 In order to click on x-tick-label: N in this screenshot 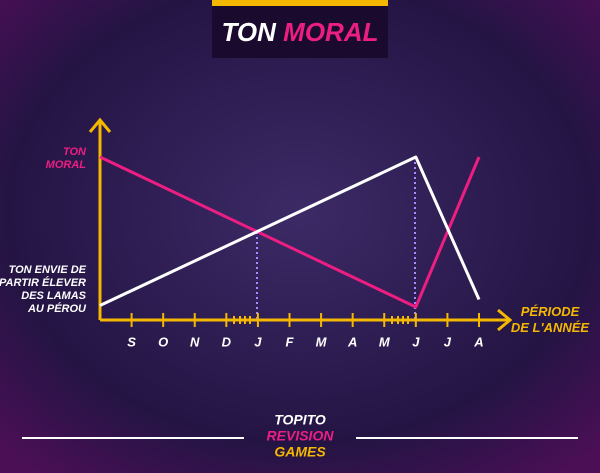, I will do `click(195, 341)`.